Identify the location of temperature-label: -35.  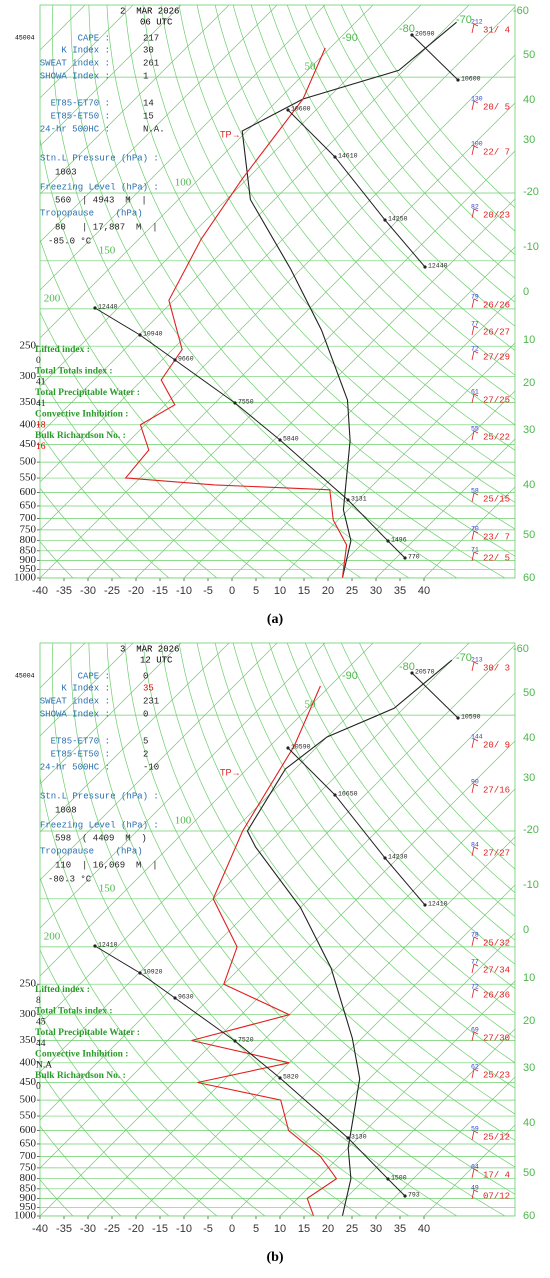
(64, 591).